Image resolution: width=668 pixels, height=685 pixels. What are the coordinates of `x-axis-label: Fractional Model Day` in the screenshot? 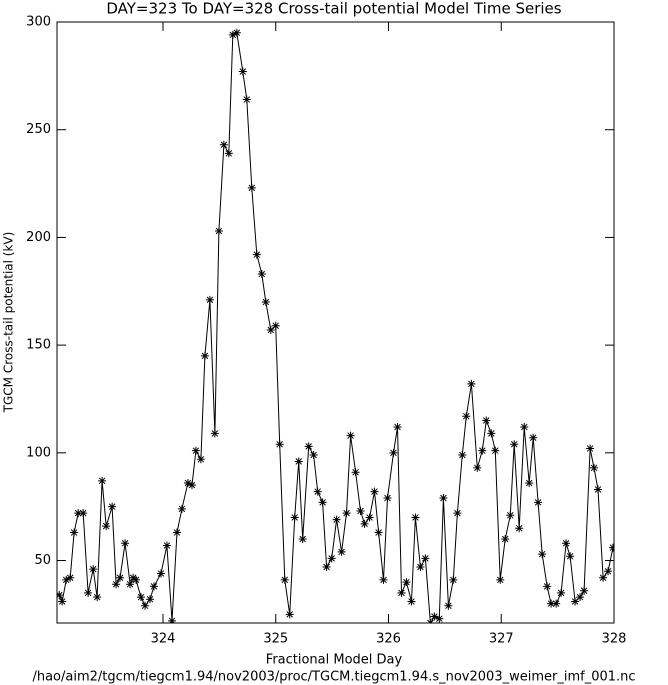 It's located at (334, 660).